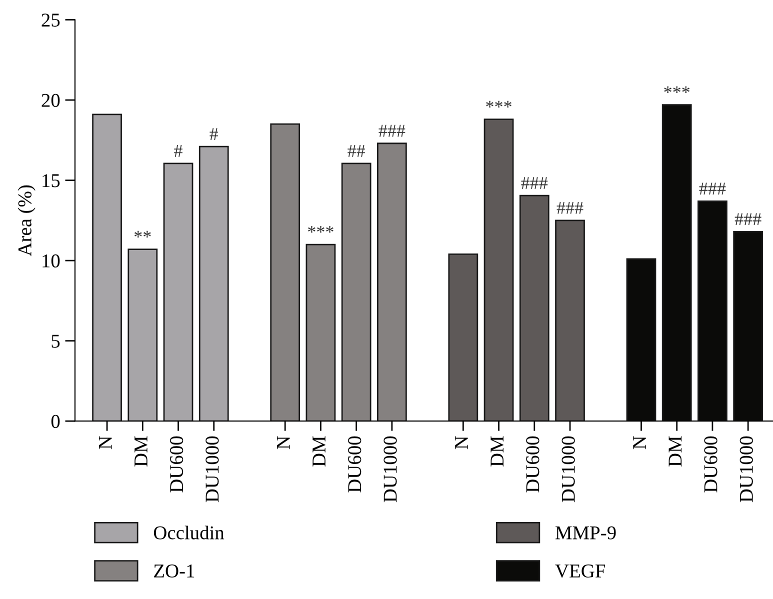 The image size is (773, 599). What do you see at coordinates (142, 234) in the screenshot?
I see `data-label: **` at bounding box center [142, 234].